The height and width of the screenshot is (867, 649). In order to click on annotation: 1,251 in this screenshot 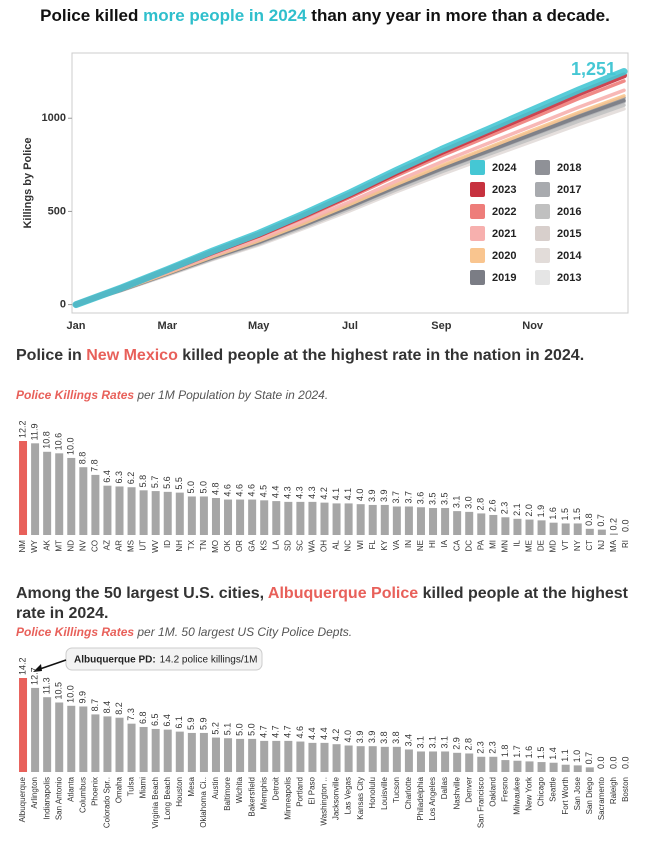, I will do `click(593, 69)`.